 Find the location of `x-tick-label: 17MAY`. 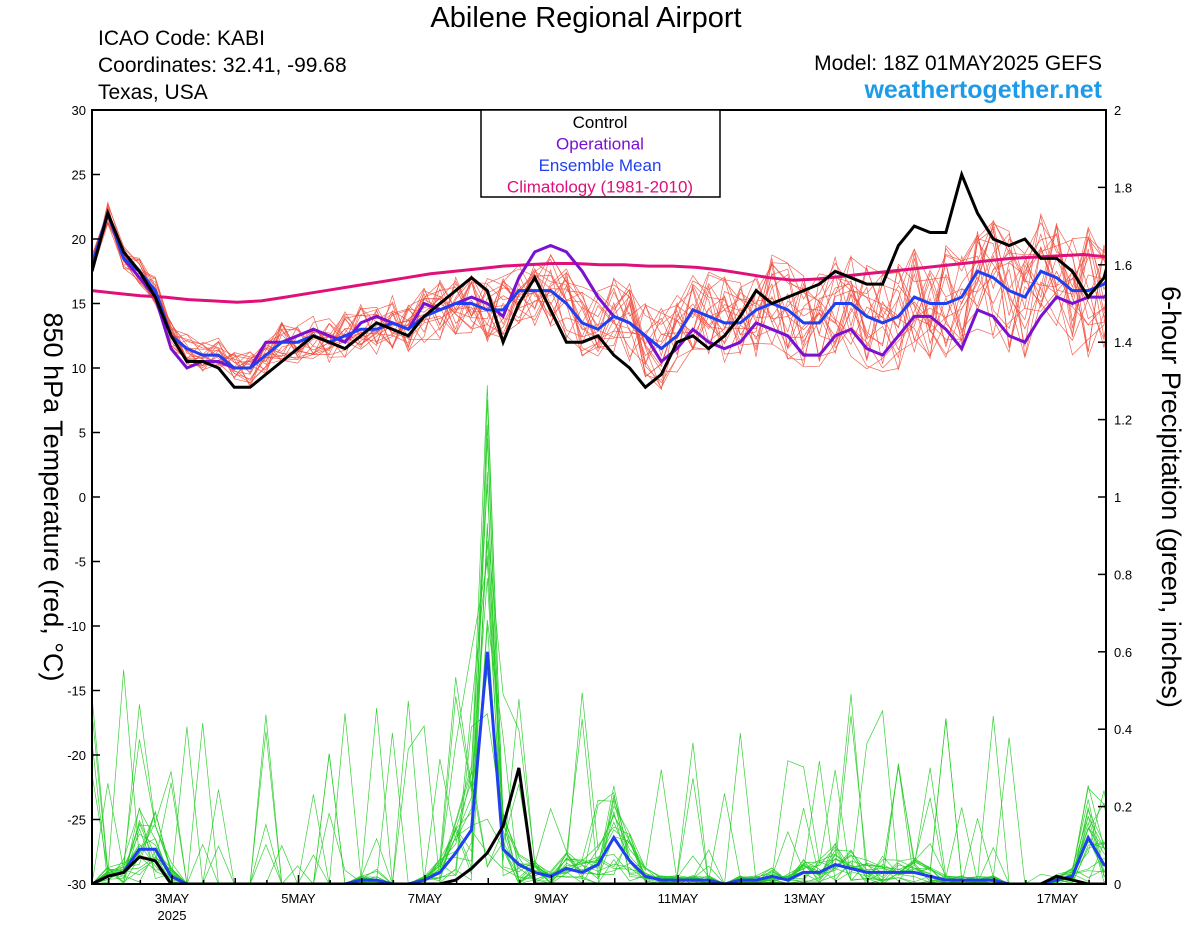

x-tick-label: 17MAY is located at coordinates (1058, 898).